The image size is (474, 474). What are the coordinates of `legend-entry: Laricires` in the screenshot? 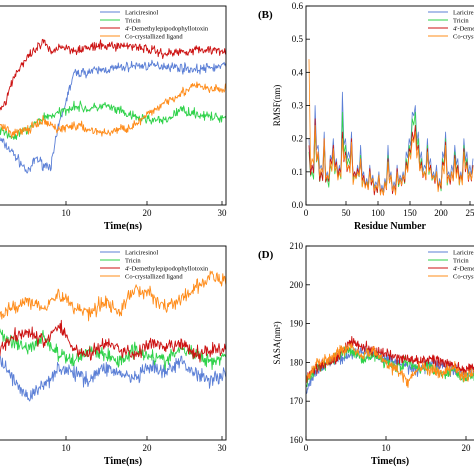 It's located at (463, 252).